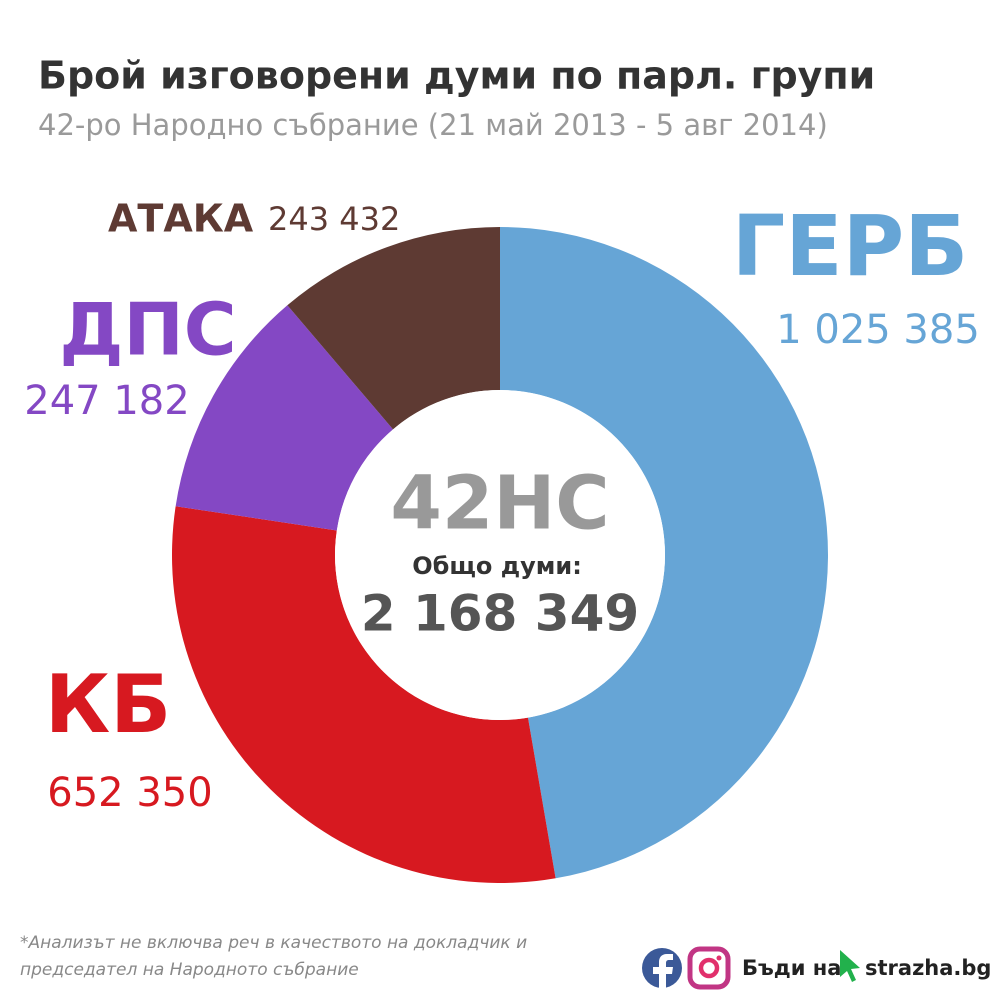 The width and height of the screenshot is (1000, 1000). Describe the element at coordinates (500, 614) in the screenshot. I see `total: 2 168 349` at that location.